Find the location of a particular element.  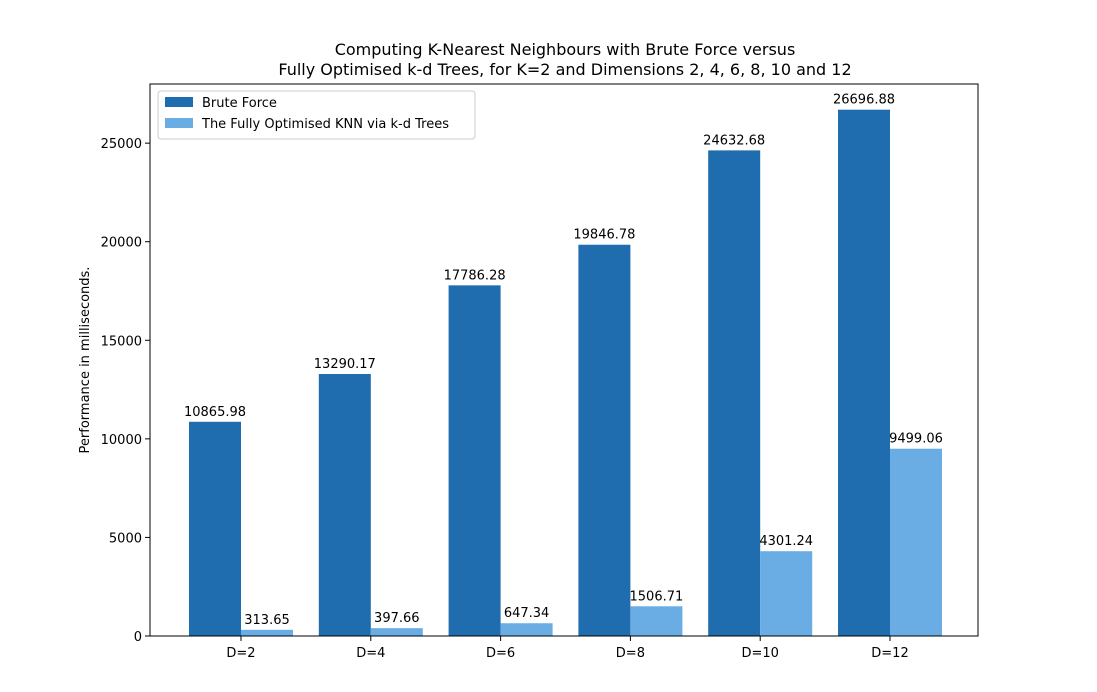

bar-value-label: 13290.17 is located at coordinates (345, 364).